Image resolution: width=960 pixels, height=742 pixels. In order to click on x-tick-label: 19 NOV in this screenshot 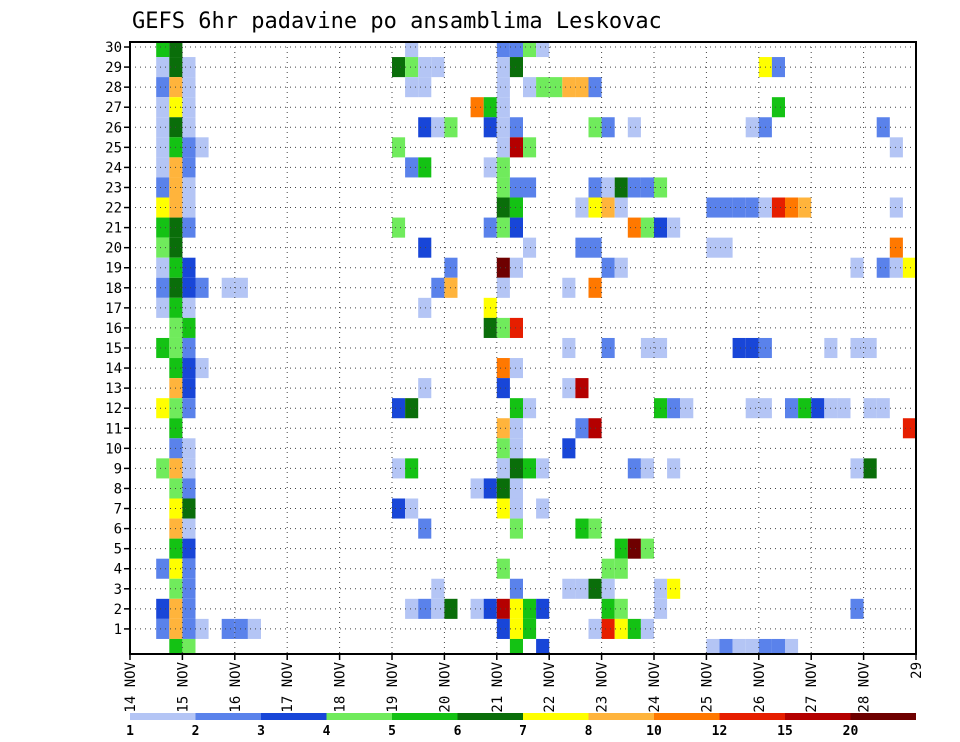, I will do `click(393, 686)`.